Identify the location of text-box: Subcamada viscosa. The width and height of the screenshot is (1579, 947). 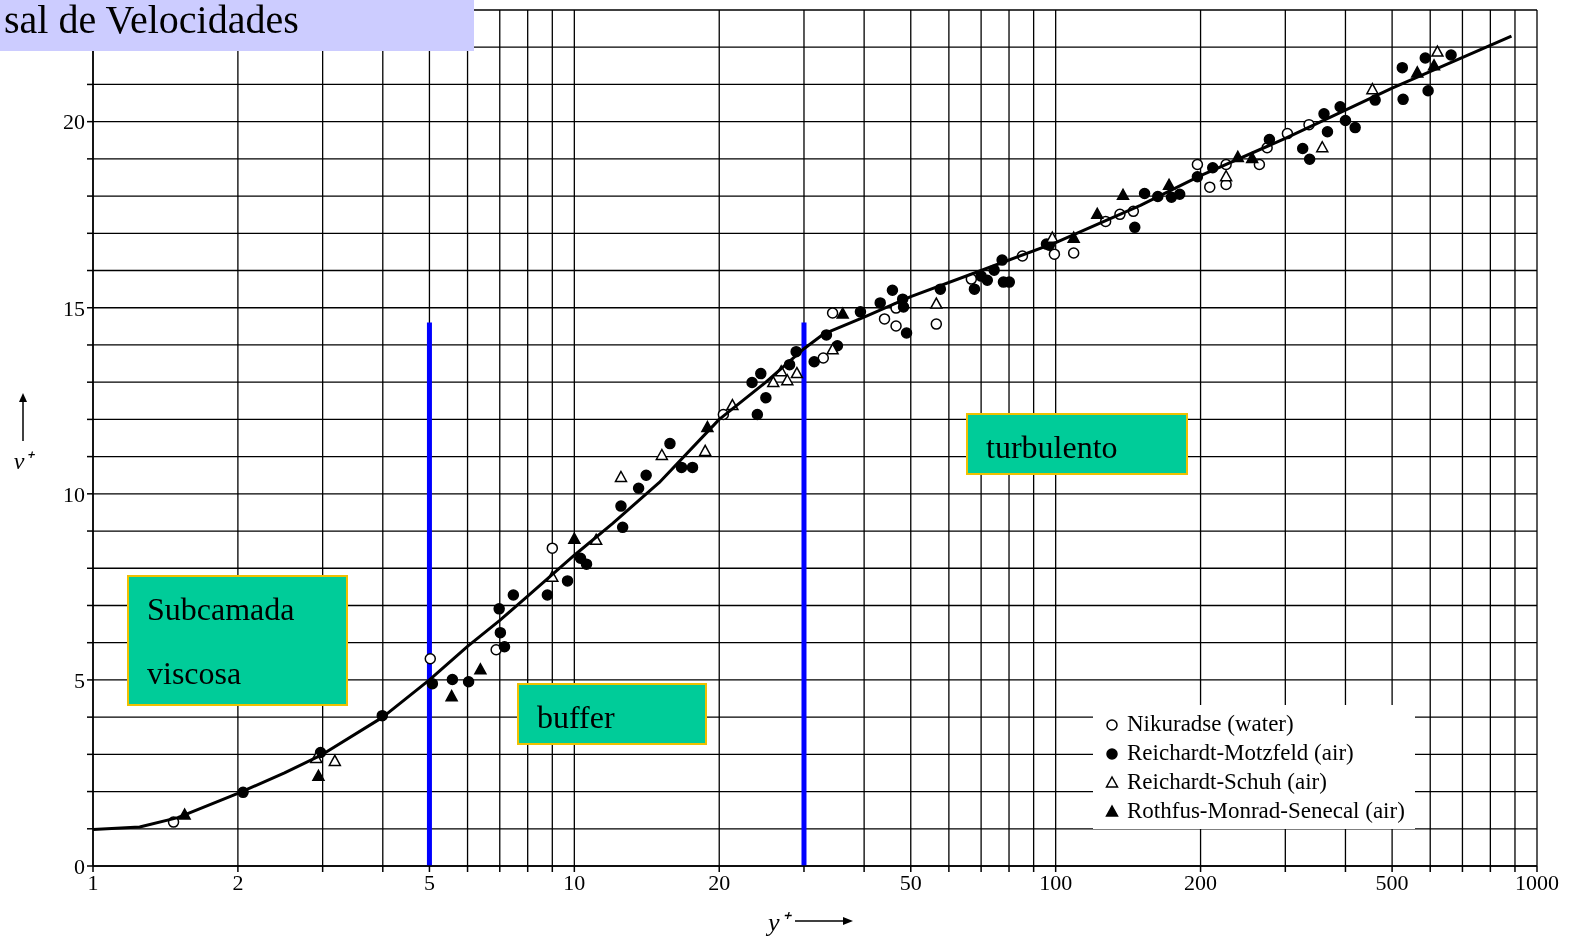
(237, 640).